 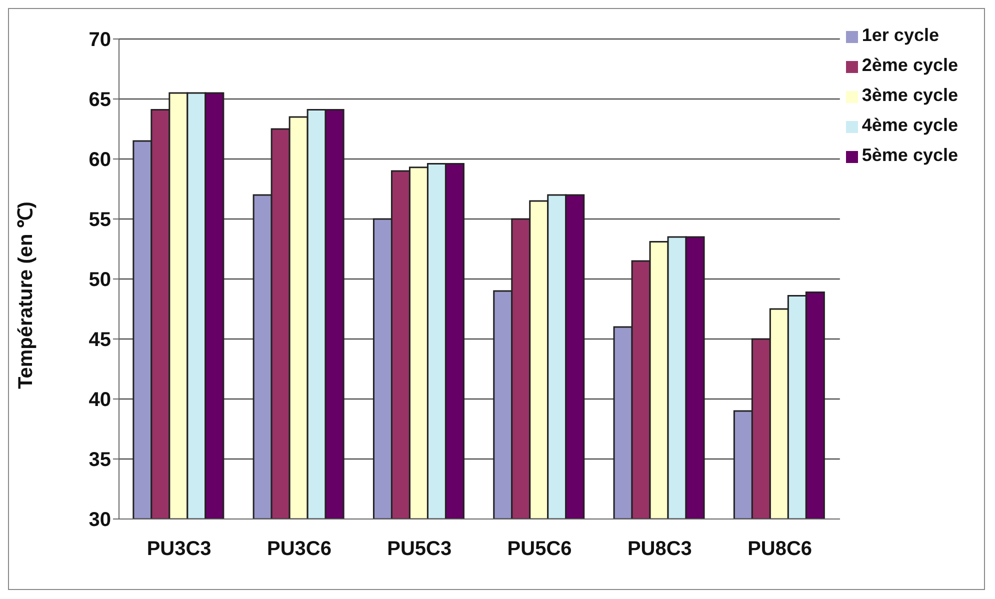 What do you see at coordinates (99, 220) in the screenshot?
I see `y-tick-label: 55` at bounding box center [99, 220].